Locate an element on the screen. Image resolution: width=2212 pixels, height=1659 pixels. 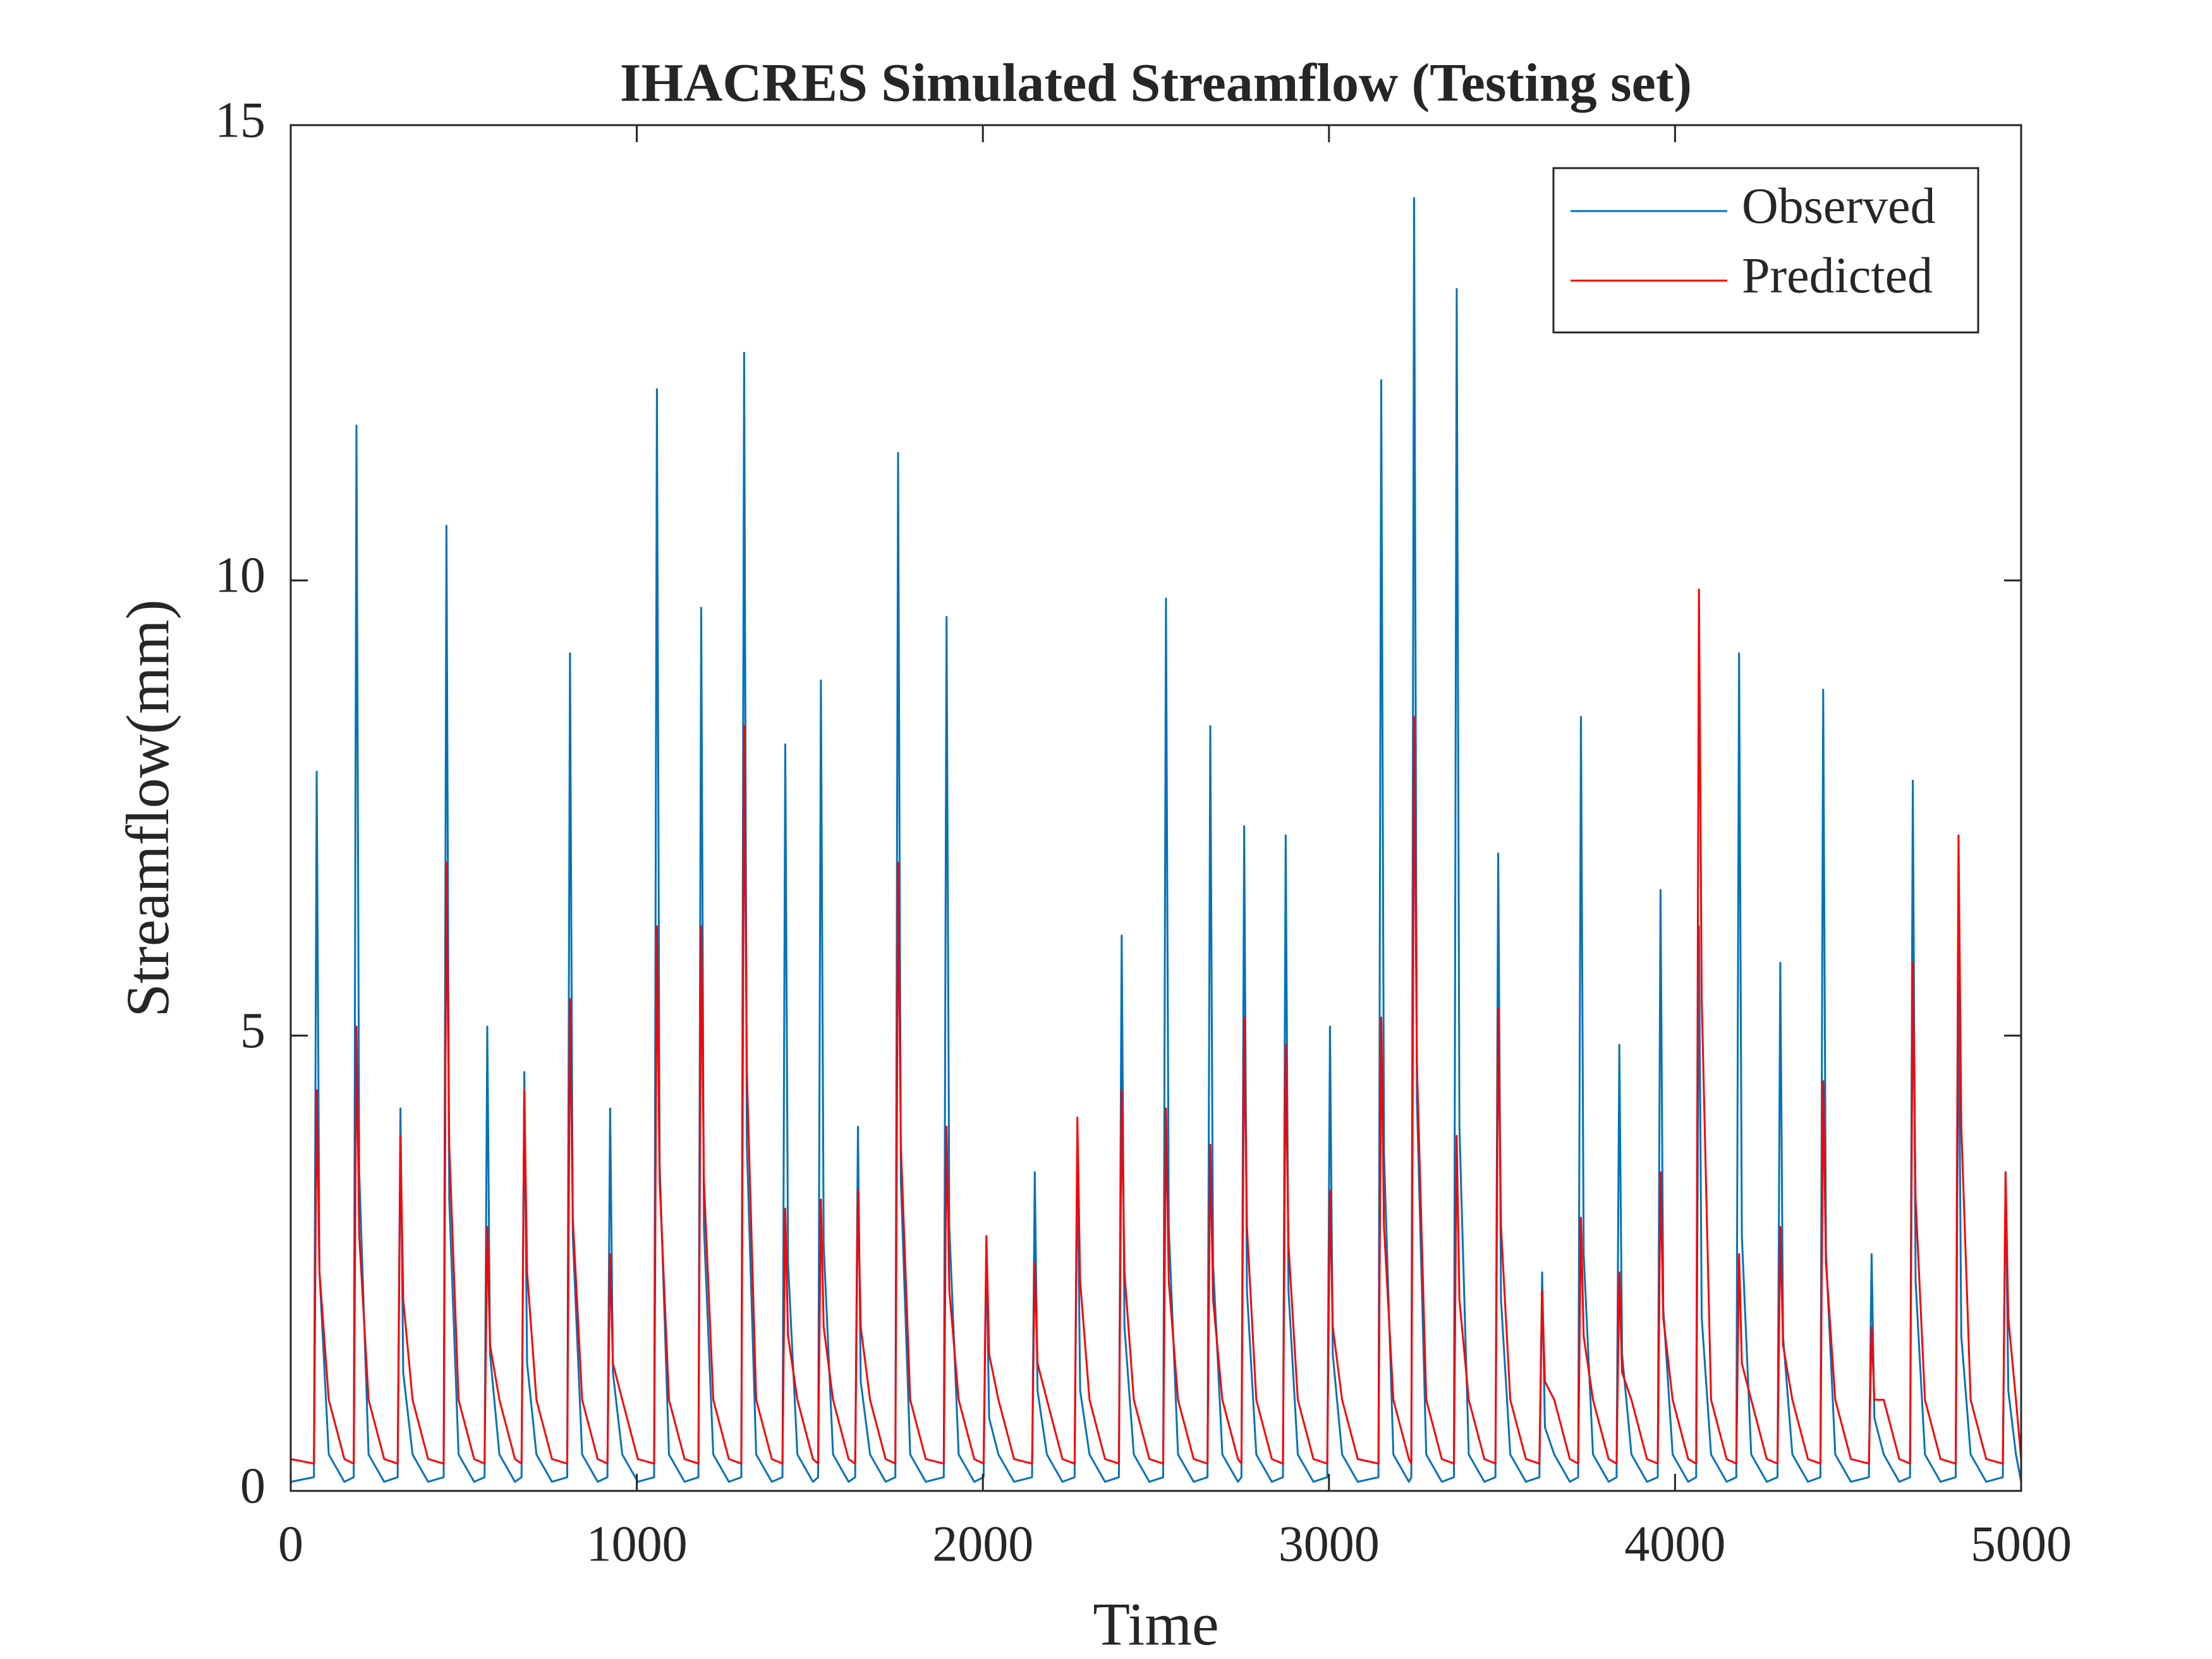
x-tick-label: 5000 is located at coordinates (2021, 1544).